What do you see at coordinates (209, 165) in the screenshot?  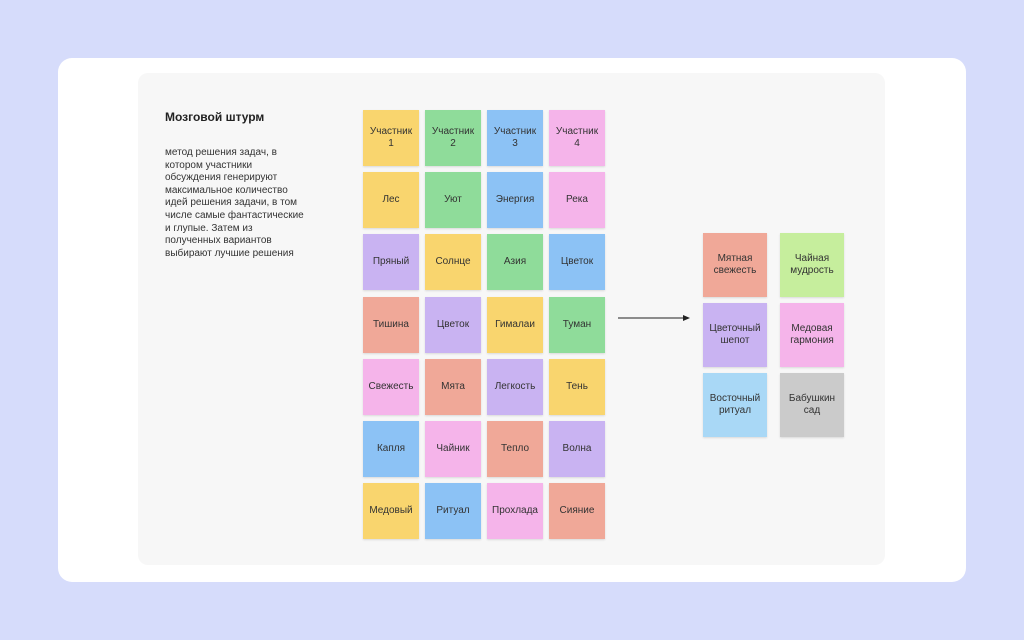 I see `description-line: котором участники` at bounding box center [209, 165].